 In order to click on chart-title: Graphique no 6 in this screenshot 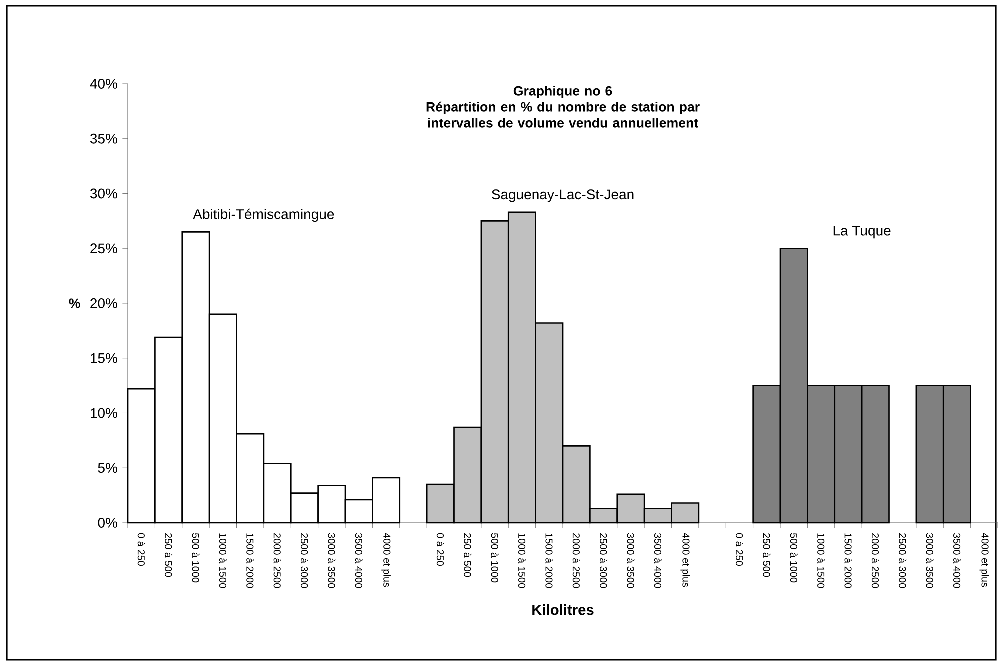, I will do `click(563, 92)`.